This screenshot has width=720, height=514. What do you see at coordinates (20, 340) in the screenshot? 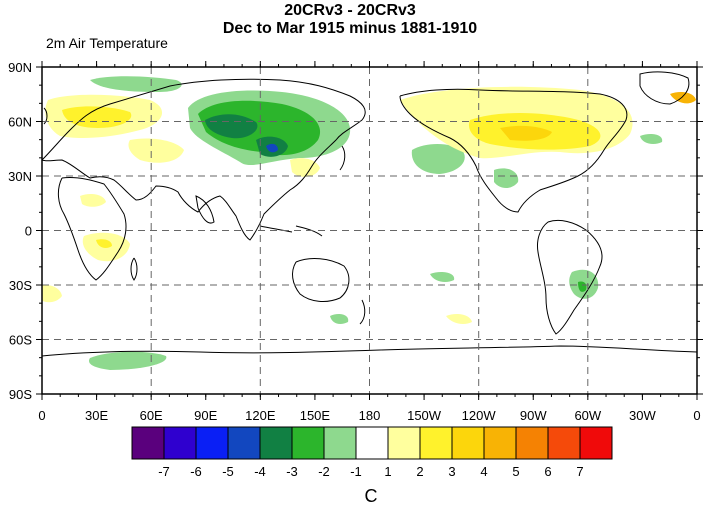
I see `lat-label: 60S` at bounding box center [20, 340].